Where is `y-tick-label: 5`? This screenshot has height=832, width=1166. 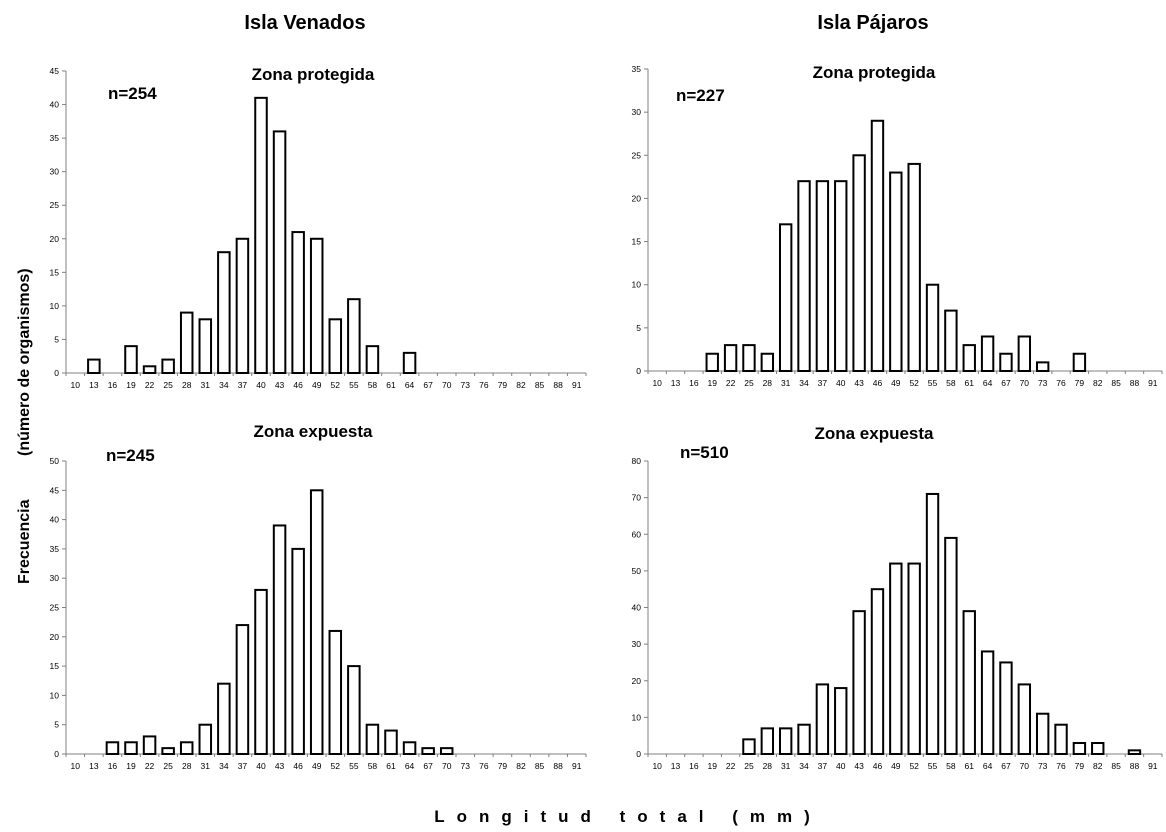 y-tick-label: 5 is located at coordinates (56, 339).